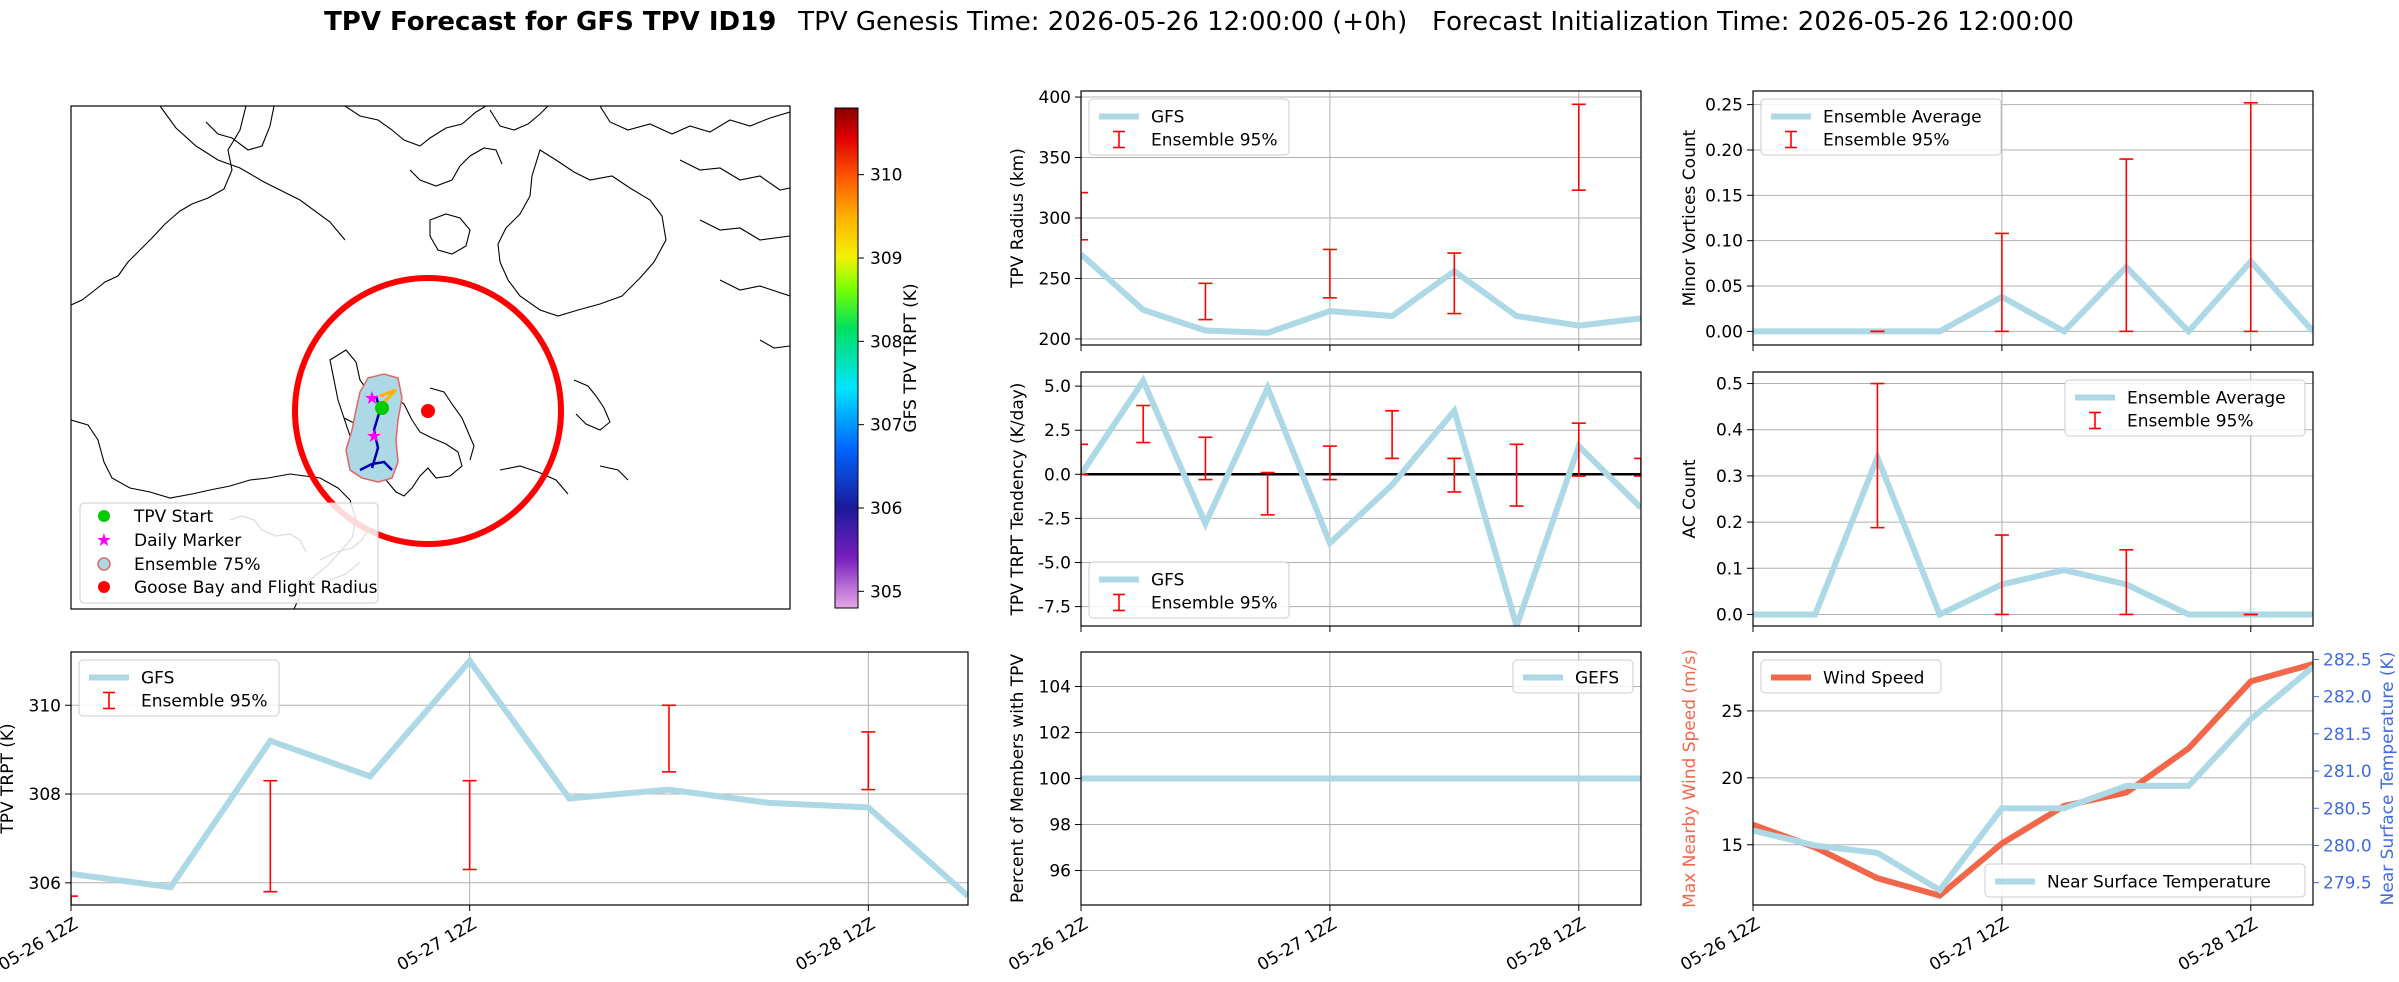  I want to click on y-tick-label: 350, so click(1055, 159).